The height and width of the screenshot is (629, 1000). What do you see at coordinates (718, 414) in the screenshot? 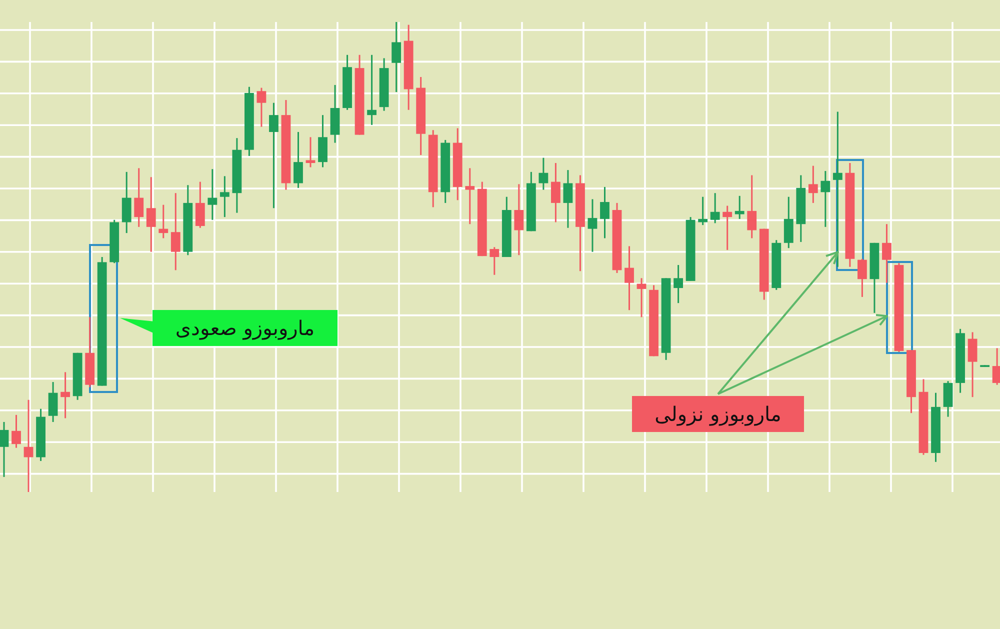
I see `annotation: ماروبوزو نزولی` at bounding box center [718, 414].